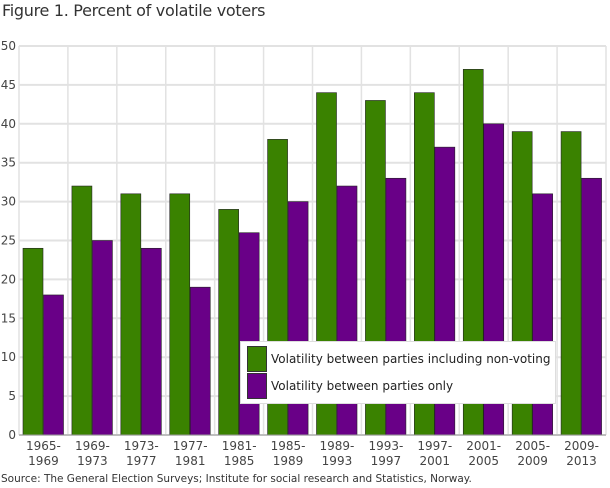 The height and width of the screenshot is (488, 610). What do you see at coordinates (532, 446) in the screenshot?
I see `x-tick-label: 2005-` at bounding box center [532, 446].